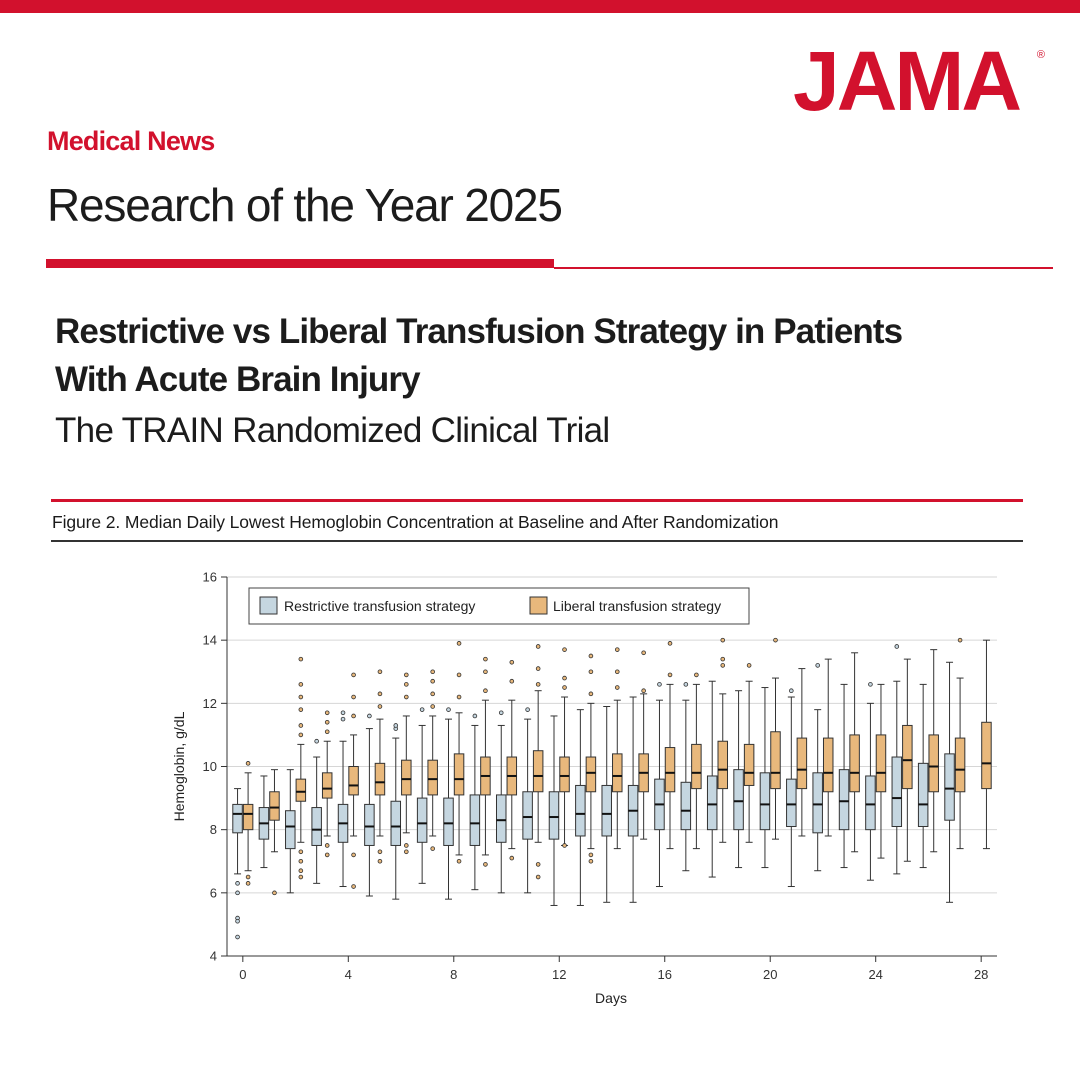  What do you see at coordinates (540, 6) in the screenshot?
I see `top-accent-bar` at bounding box center [540, 6].